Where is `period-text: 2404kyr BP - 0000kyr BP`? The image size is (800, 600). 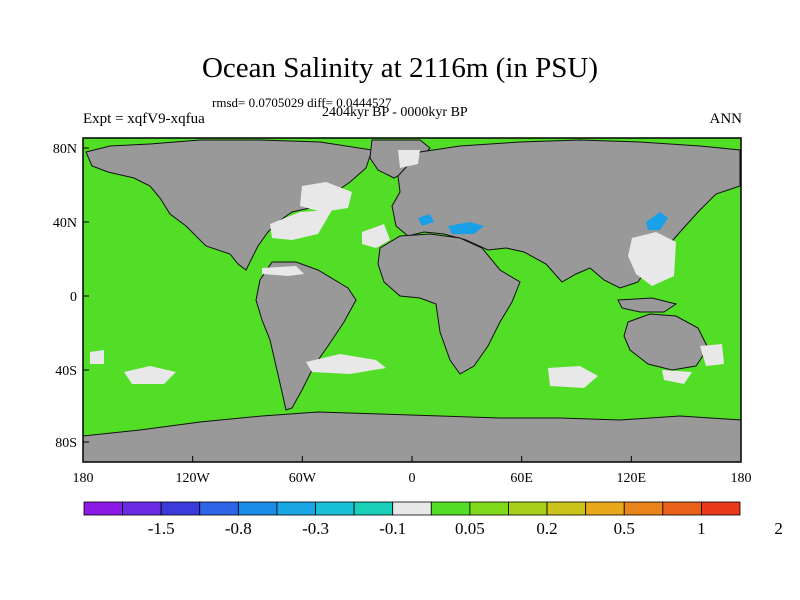
period-text: 2404kyr BP - 0000kyr BP is located at coordinates (395, 112).